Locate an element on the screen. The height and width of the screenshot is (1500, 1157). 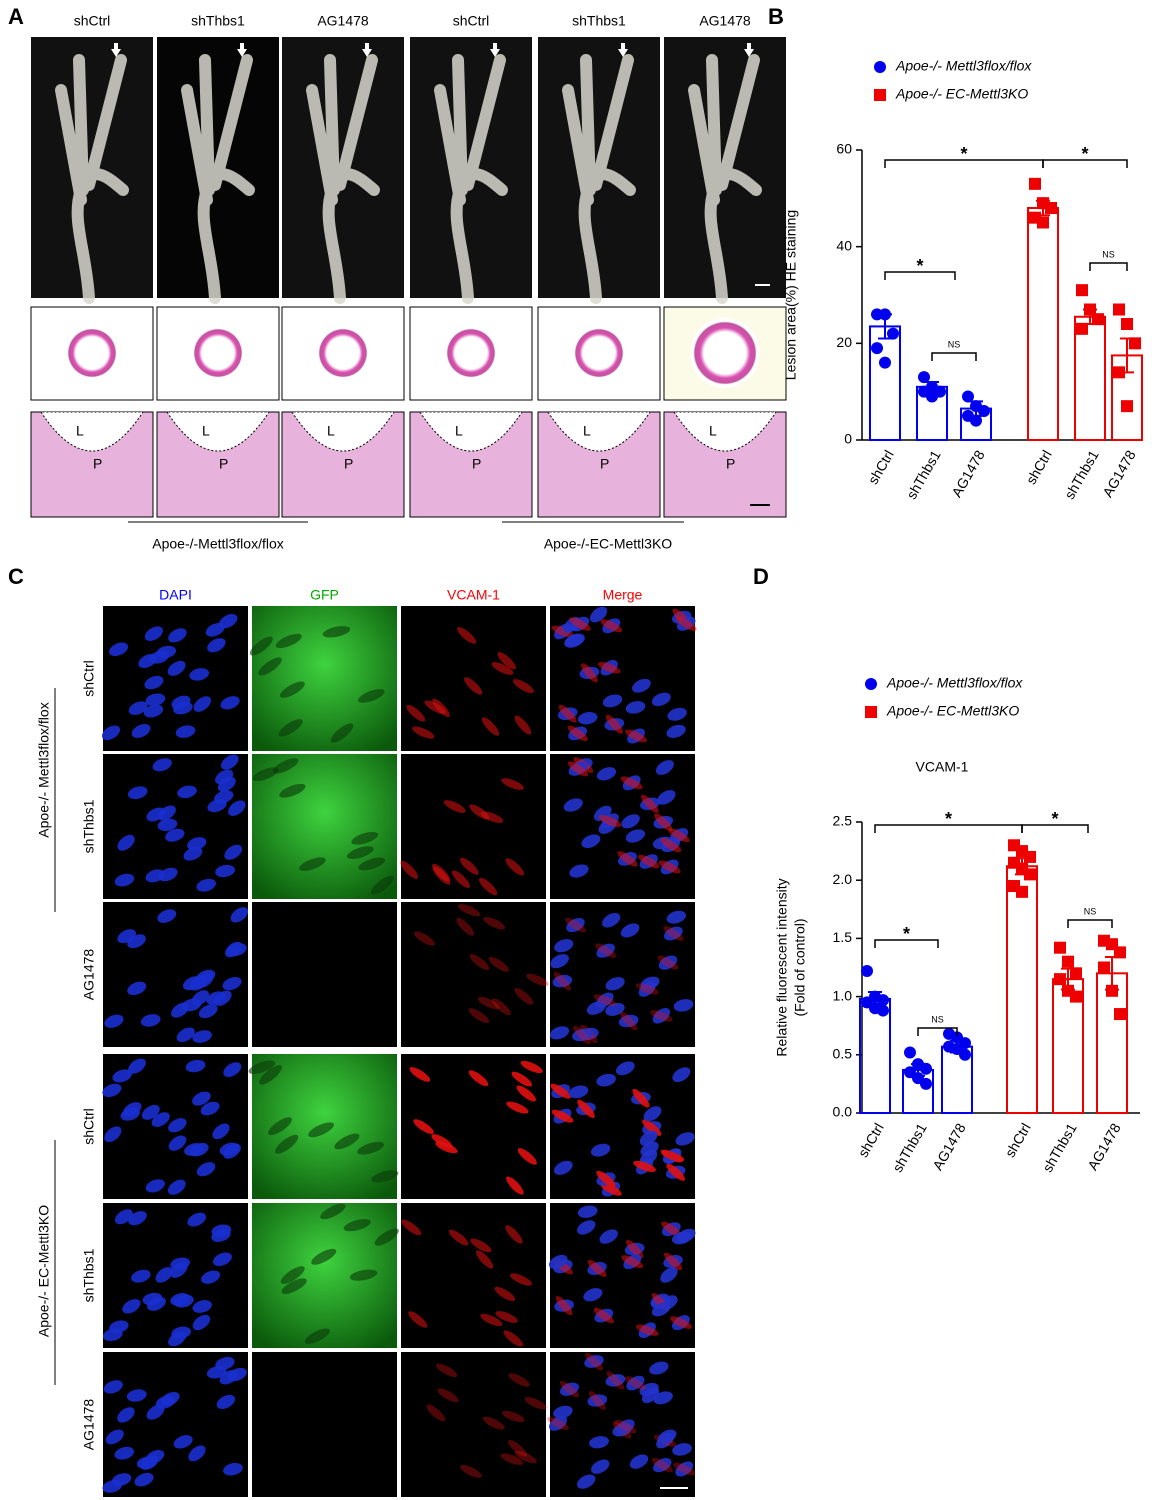
significance-label: NS is located at coordinates (1108, 254).